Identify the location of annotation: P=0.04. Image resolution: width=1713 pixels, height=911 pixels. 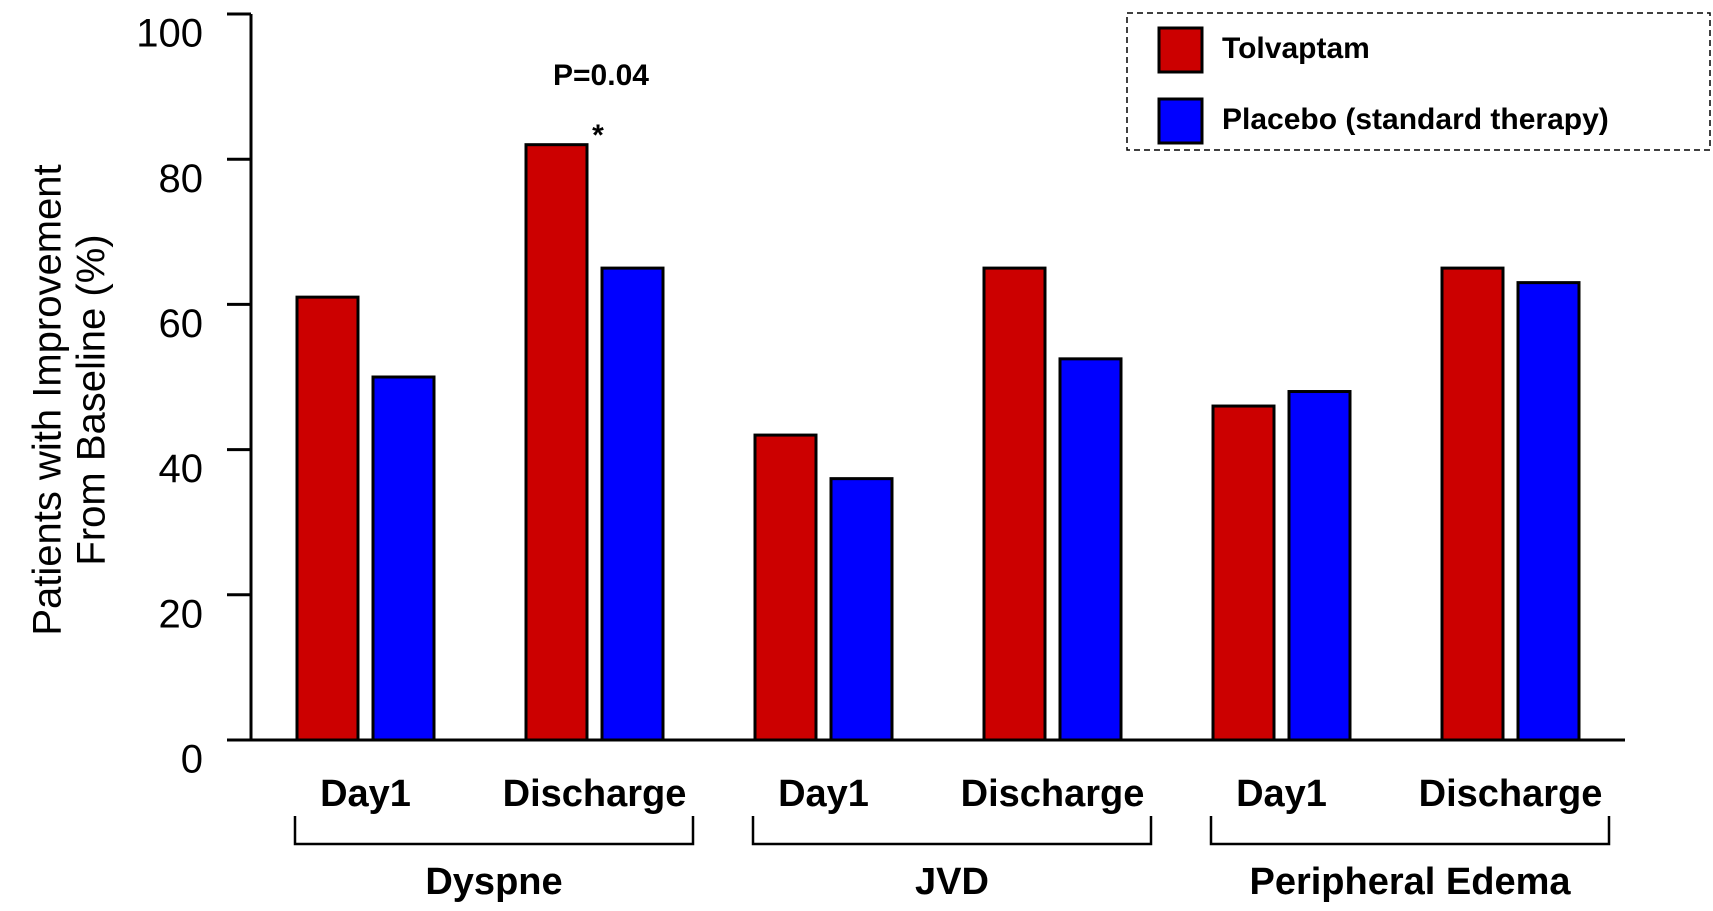
(601, 75).